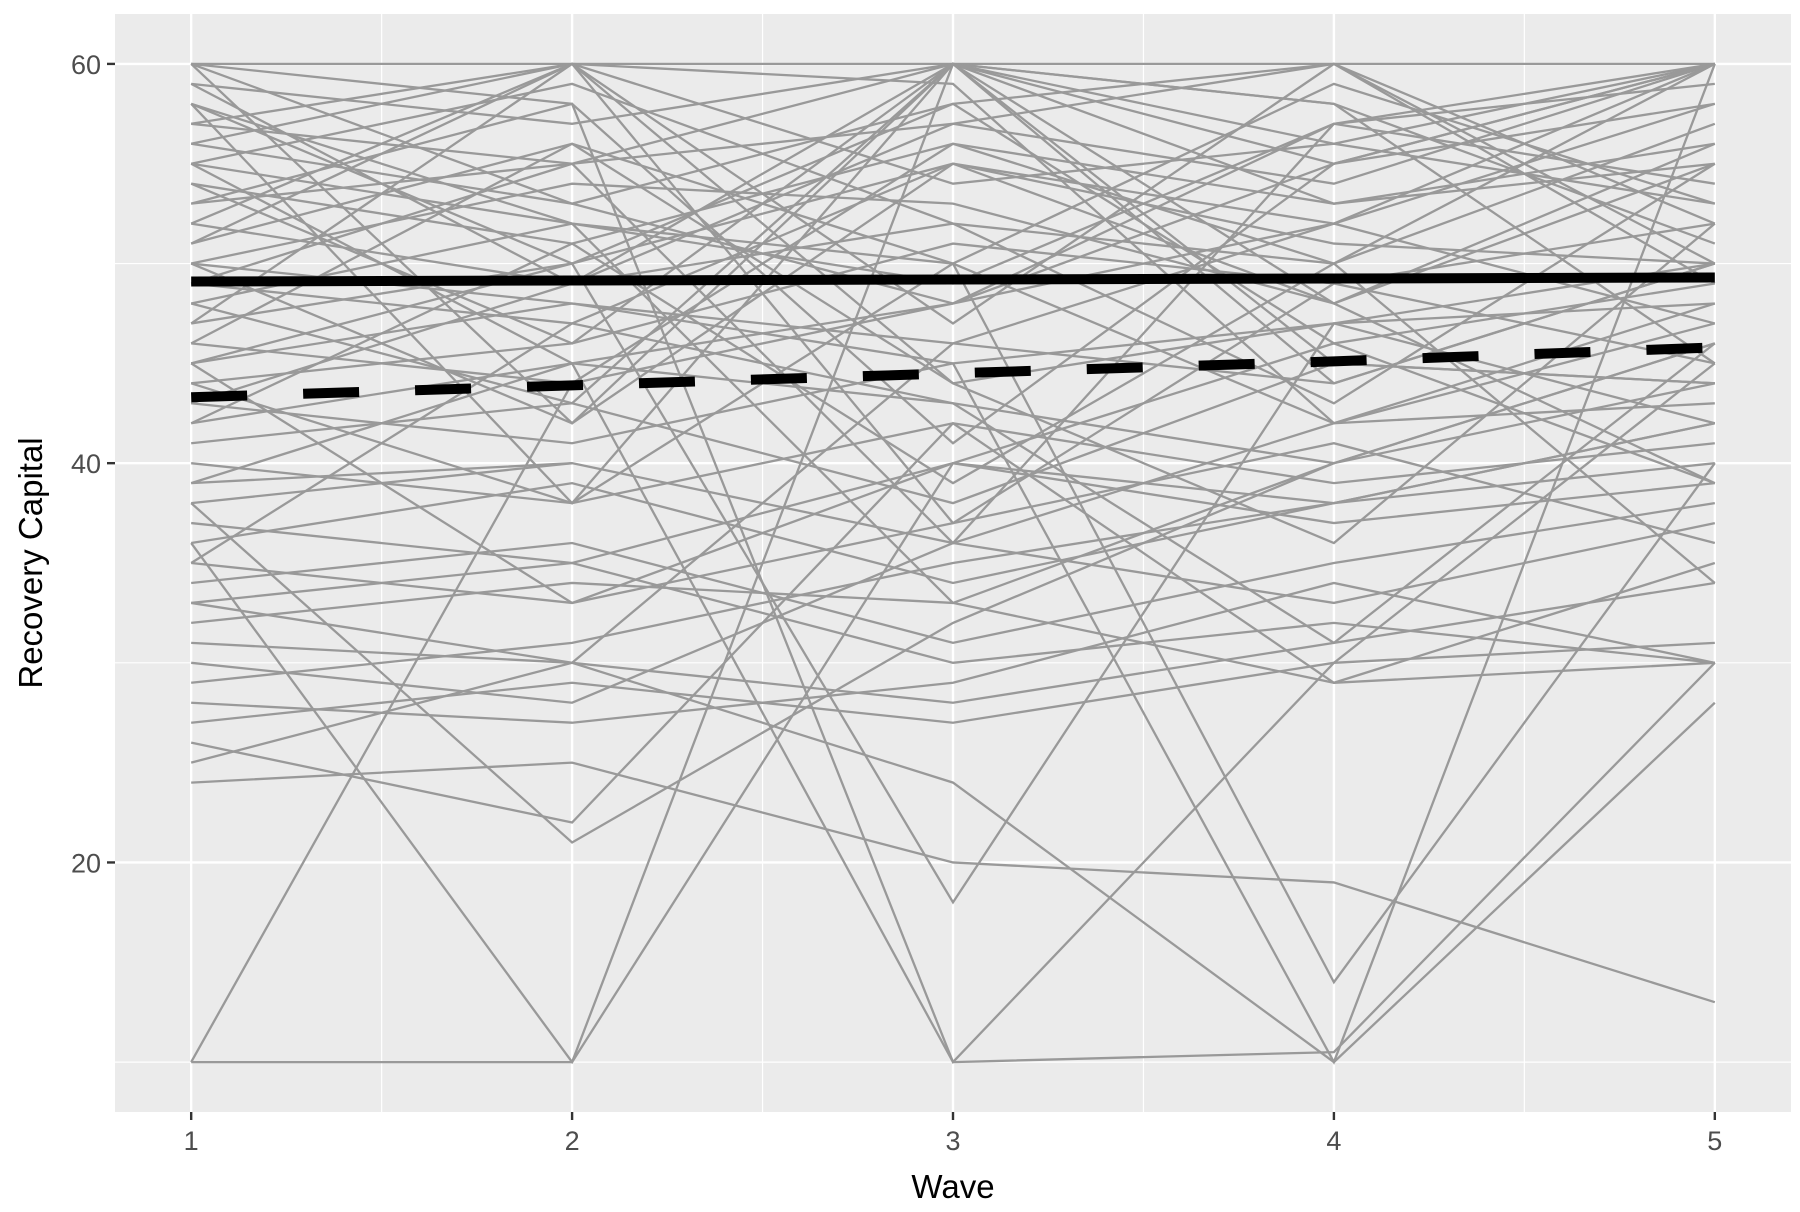  Describe the element at coordinates (191, 1141) in the screenshot. I see `x-tick-label: 1` at that location.